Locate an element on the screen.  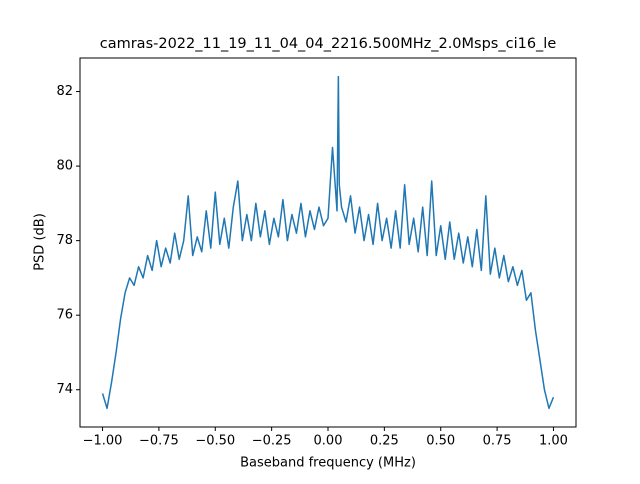
x-tick-label: −0.75 is located at coordinates (159, 441).